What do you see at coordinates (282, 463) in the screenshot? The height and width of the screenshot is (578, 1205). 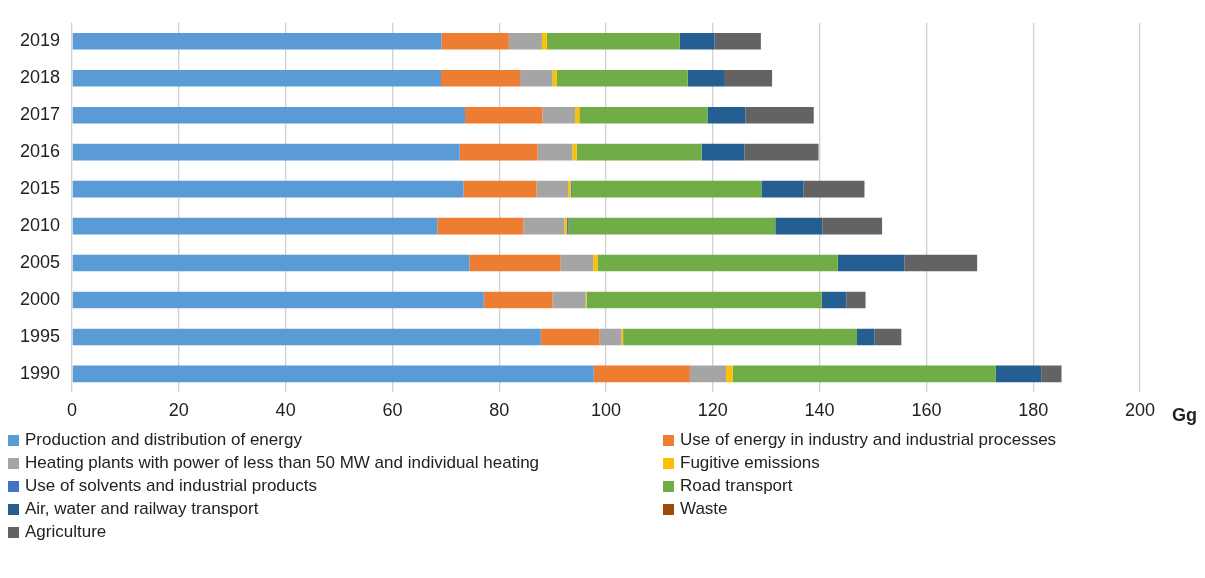 I see `legend-label: Heating plants with power of less than 50 MW and individual heating` at bounding box center [282, 463].